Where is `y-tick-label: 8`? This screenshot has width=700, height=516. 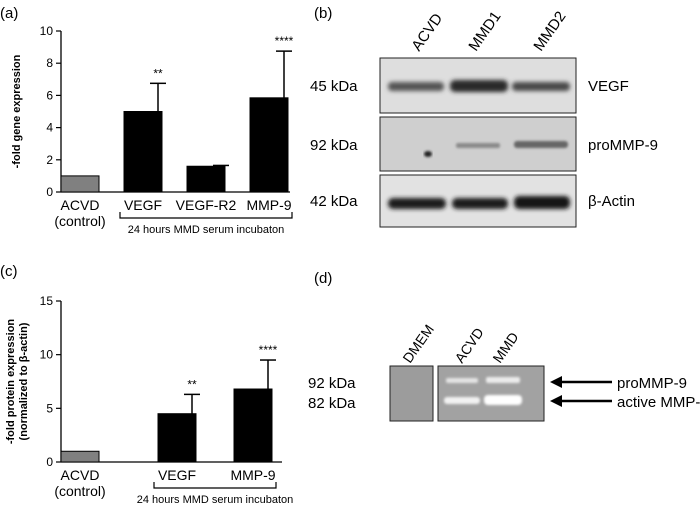
y-tick-label: 8 is located at coordinates (49, 63).